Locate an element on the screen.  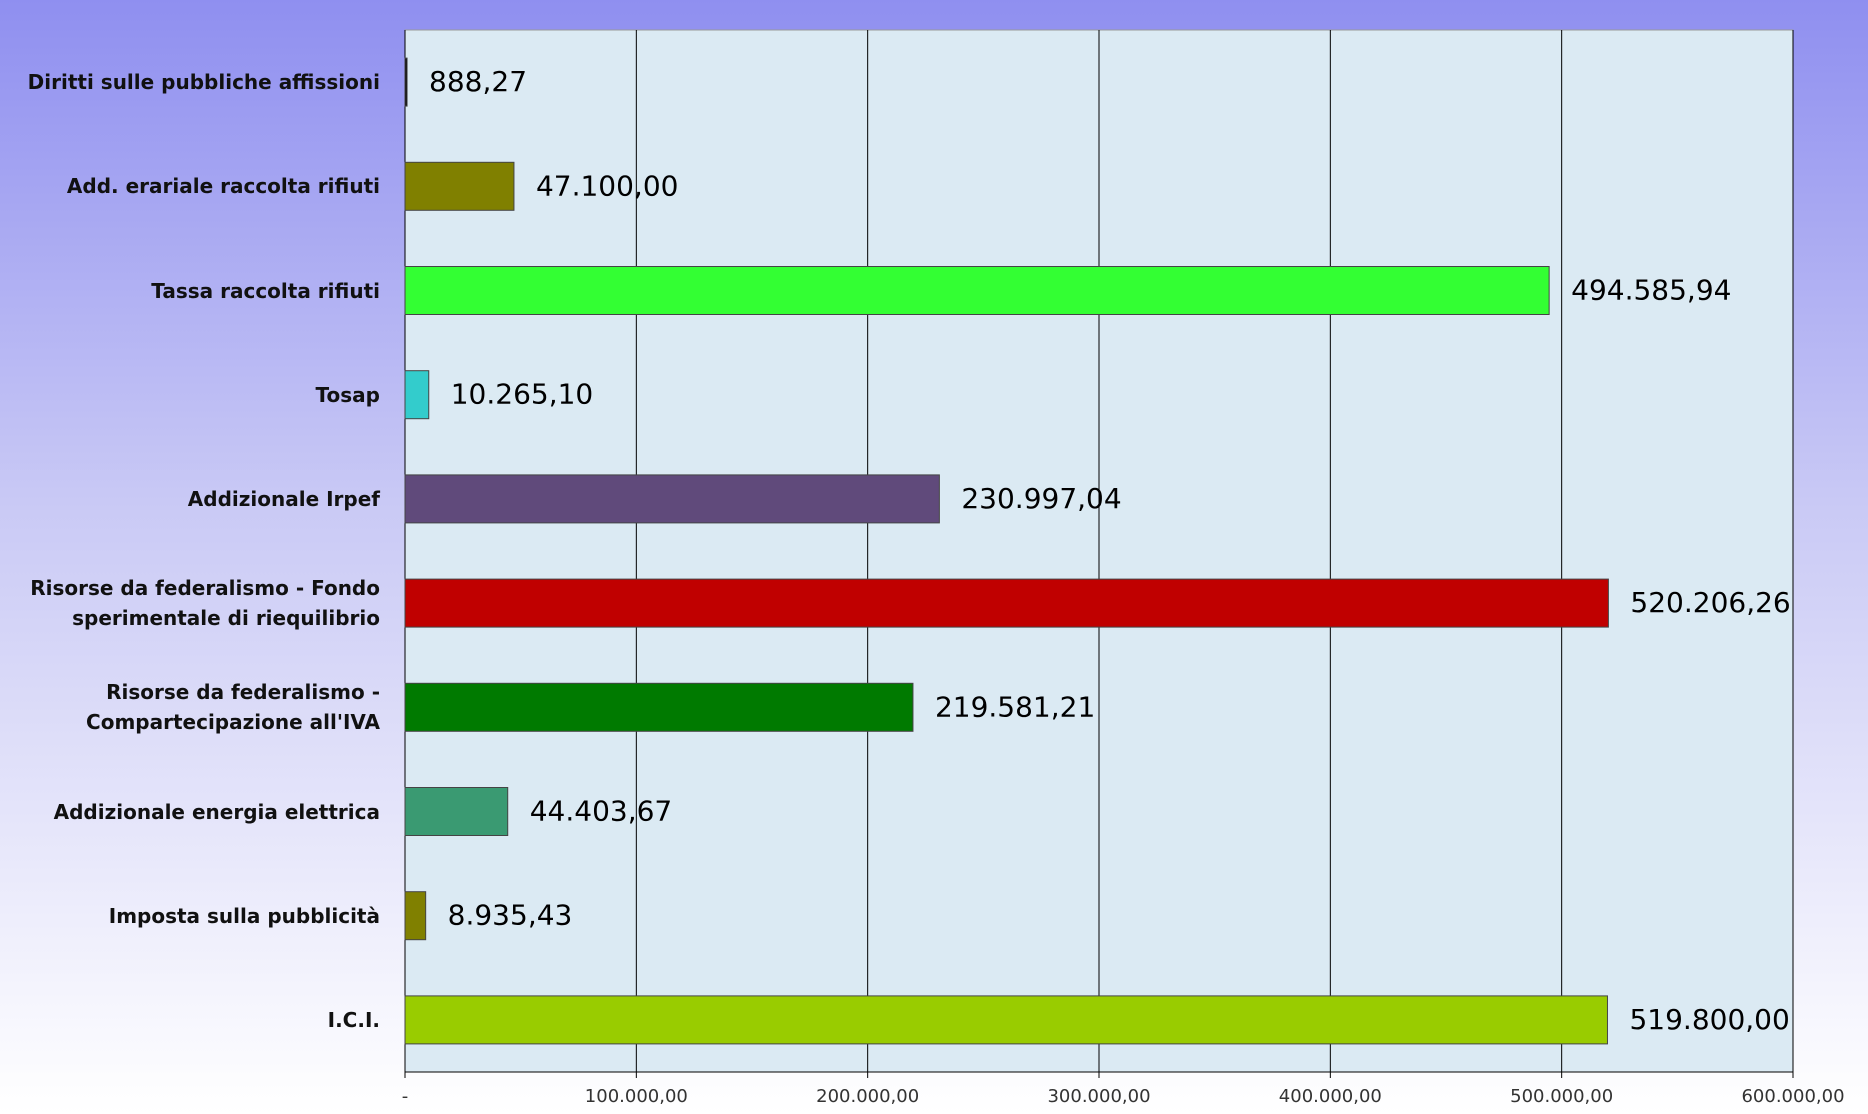
category-label: Imposta sulla pubblicità is located at coordinates (244, 915).